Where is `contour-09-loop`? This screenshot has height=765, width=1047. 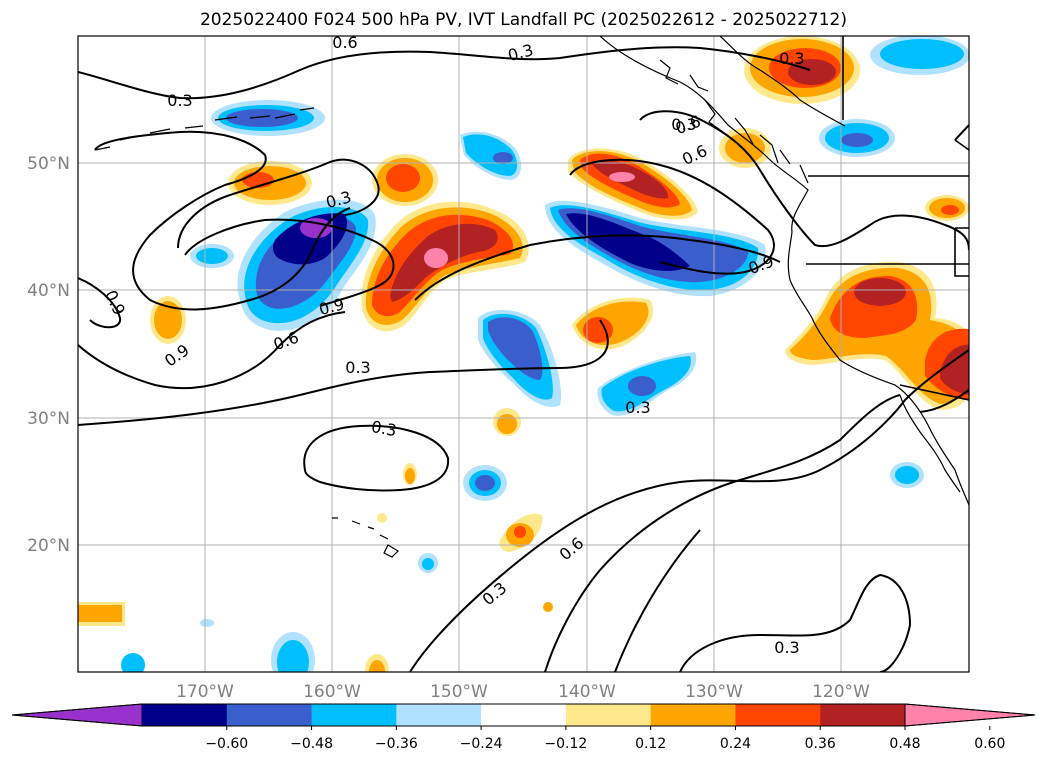
contour-09-loop is located at coordinates (672, 216).